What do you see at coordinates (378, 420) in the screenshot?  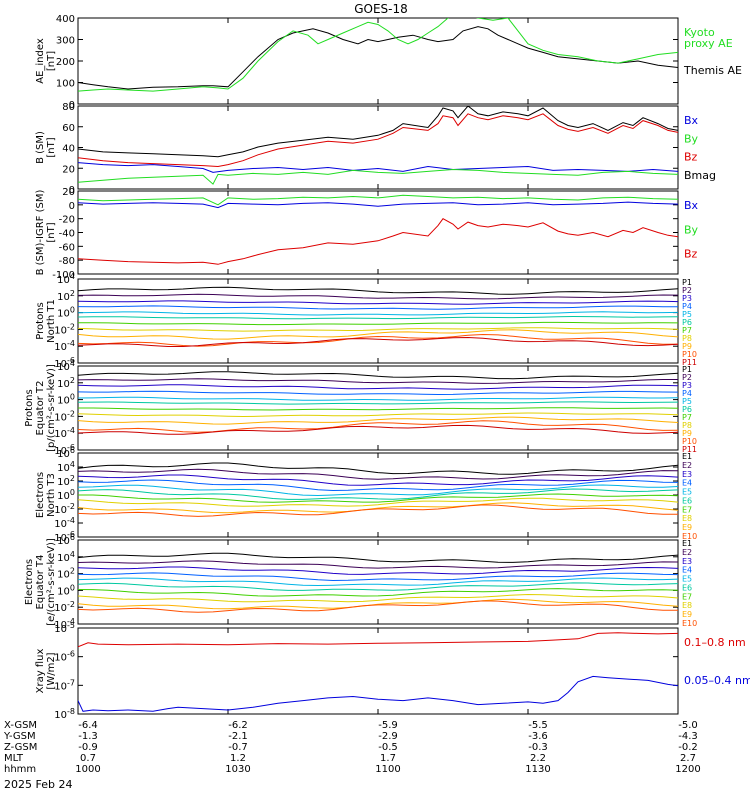 I see `channel-line-P9` at bounding box center [378, 420].